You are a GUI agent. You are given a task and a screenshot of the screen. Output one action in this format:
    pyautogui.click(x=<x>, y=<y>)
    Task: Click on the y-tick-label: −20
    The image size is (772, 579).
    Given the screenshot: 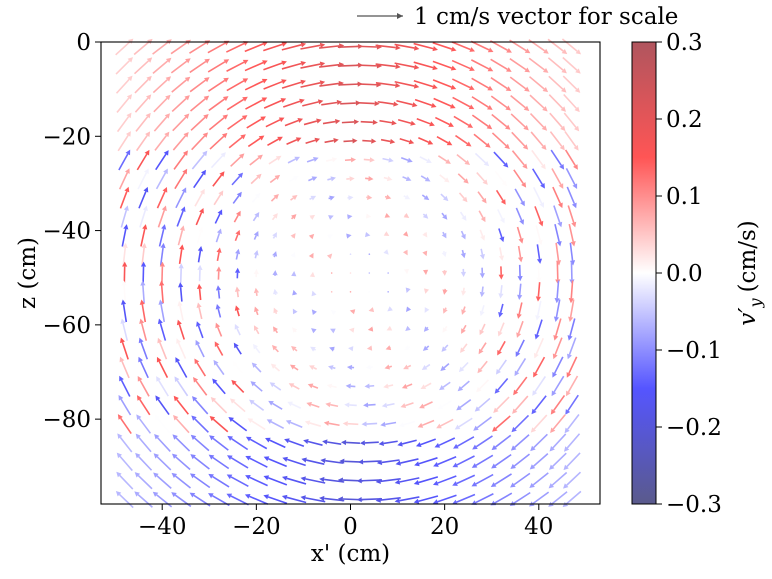 What is the action you would take?
    pyautogui.click(x=66, y=137)
    